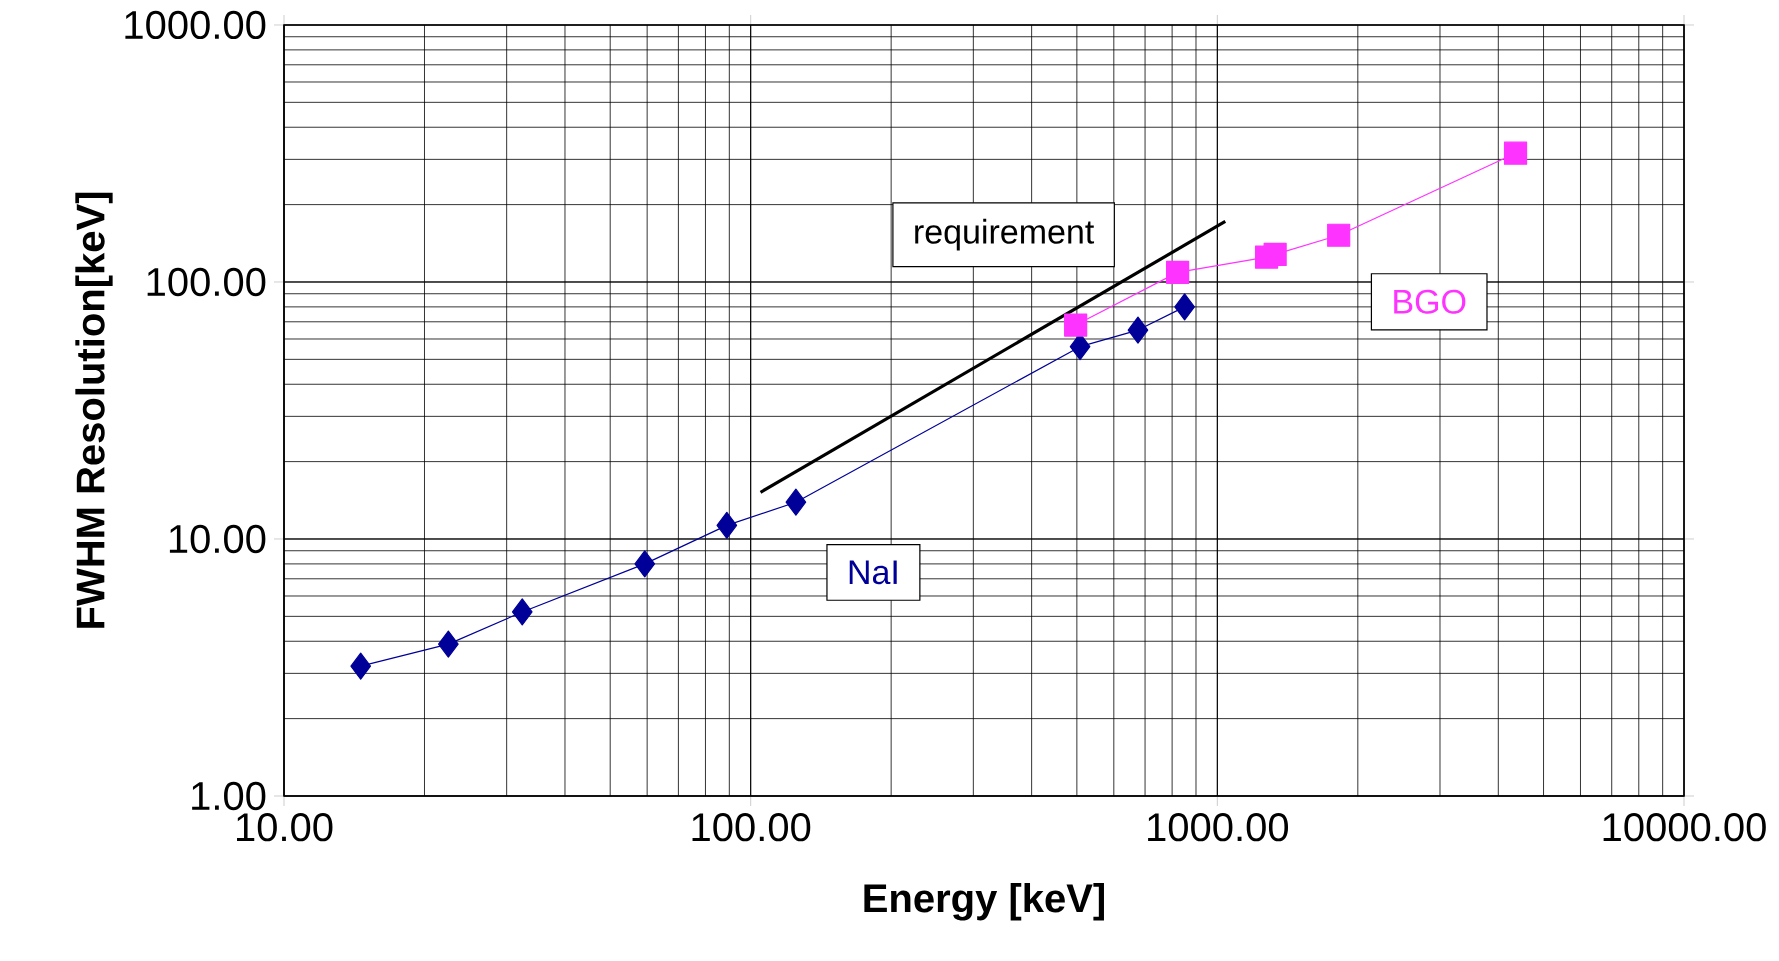 The width and height of the screenshot is (1779, 961). I want to click on x-axis-title: Energy [keV], so click(984, 902).